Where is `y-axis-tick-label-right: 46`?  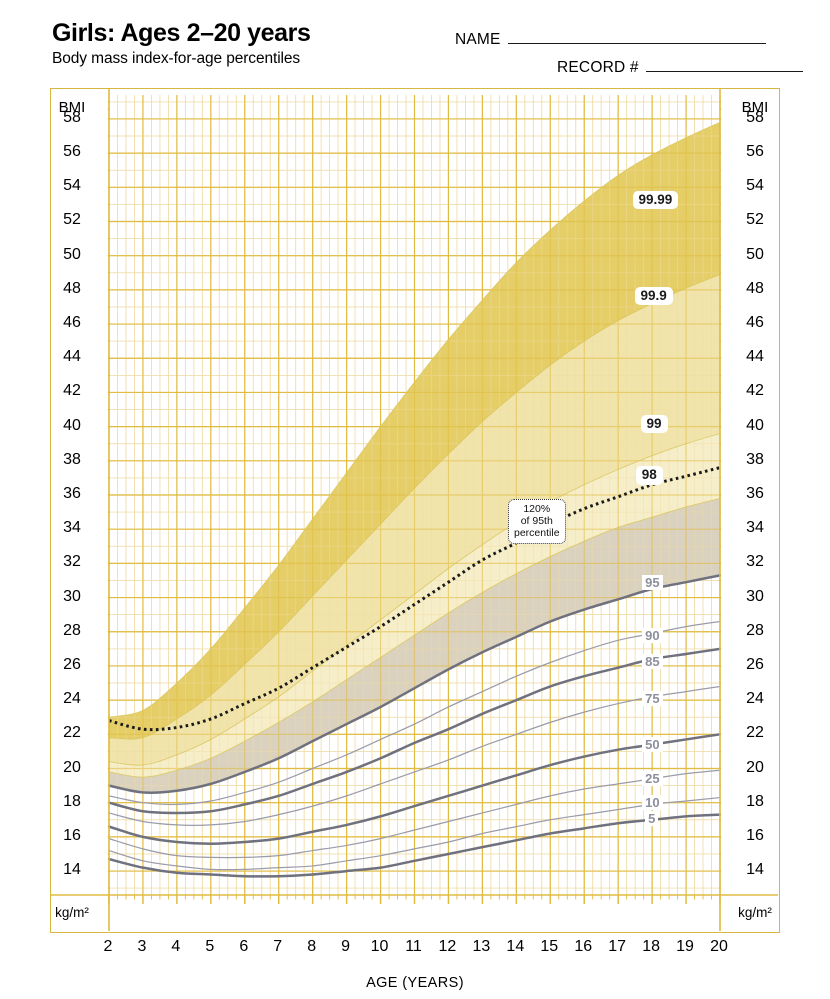 y-axis-tick-label-right: 46 is located at coordinates (755, 323).